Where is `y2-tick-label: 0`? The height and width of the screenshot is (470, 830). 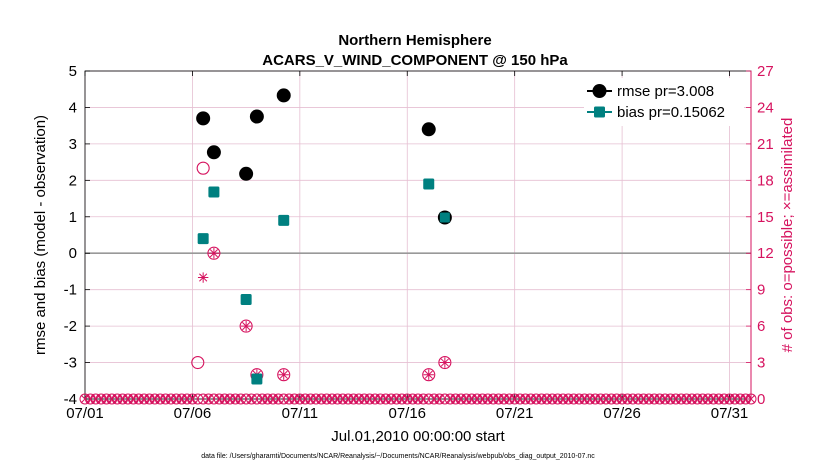 y2-tick-label: 0 is located at coordinates (761, 399).